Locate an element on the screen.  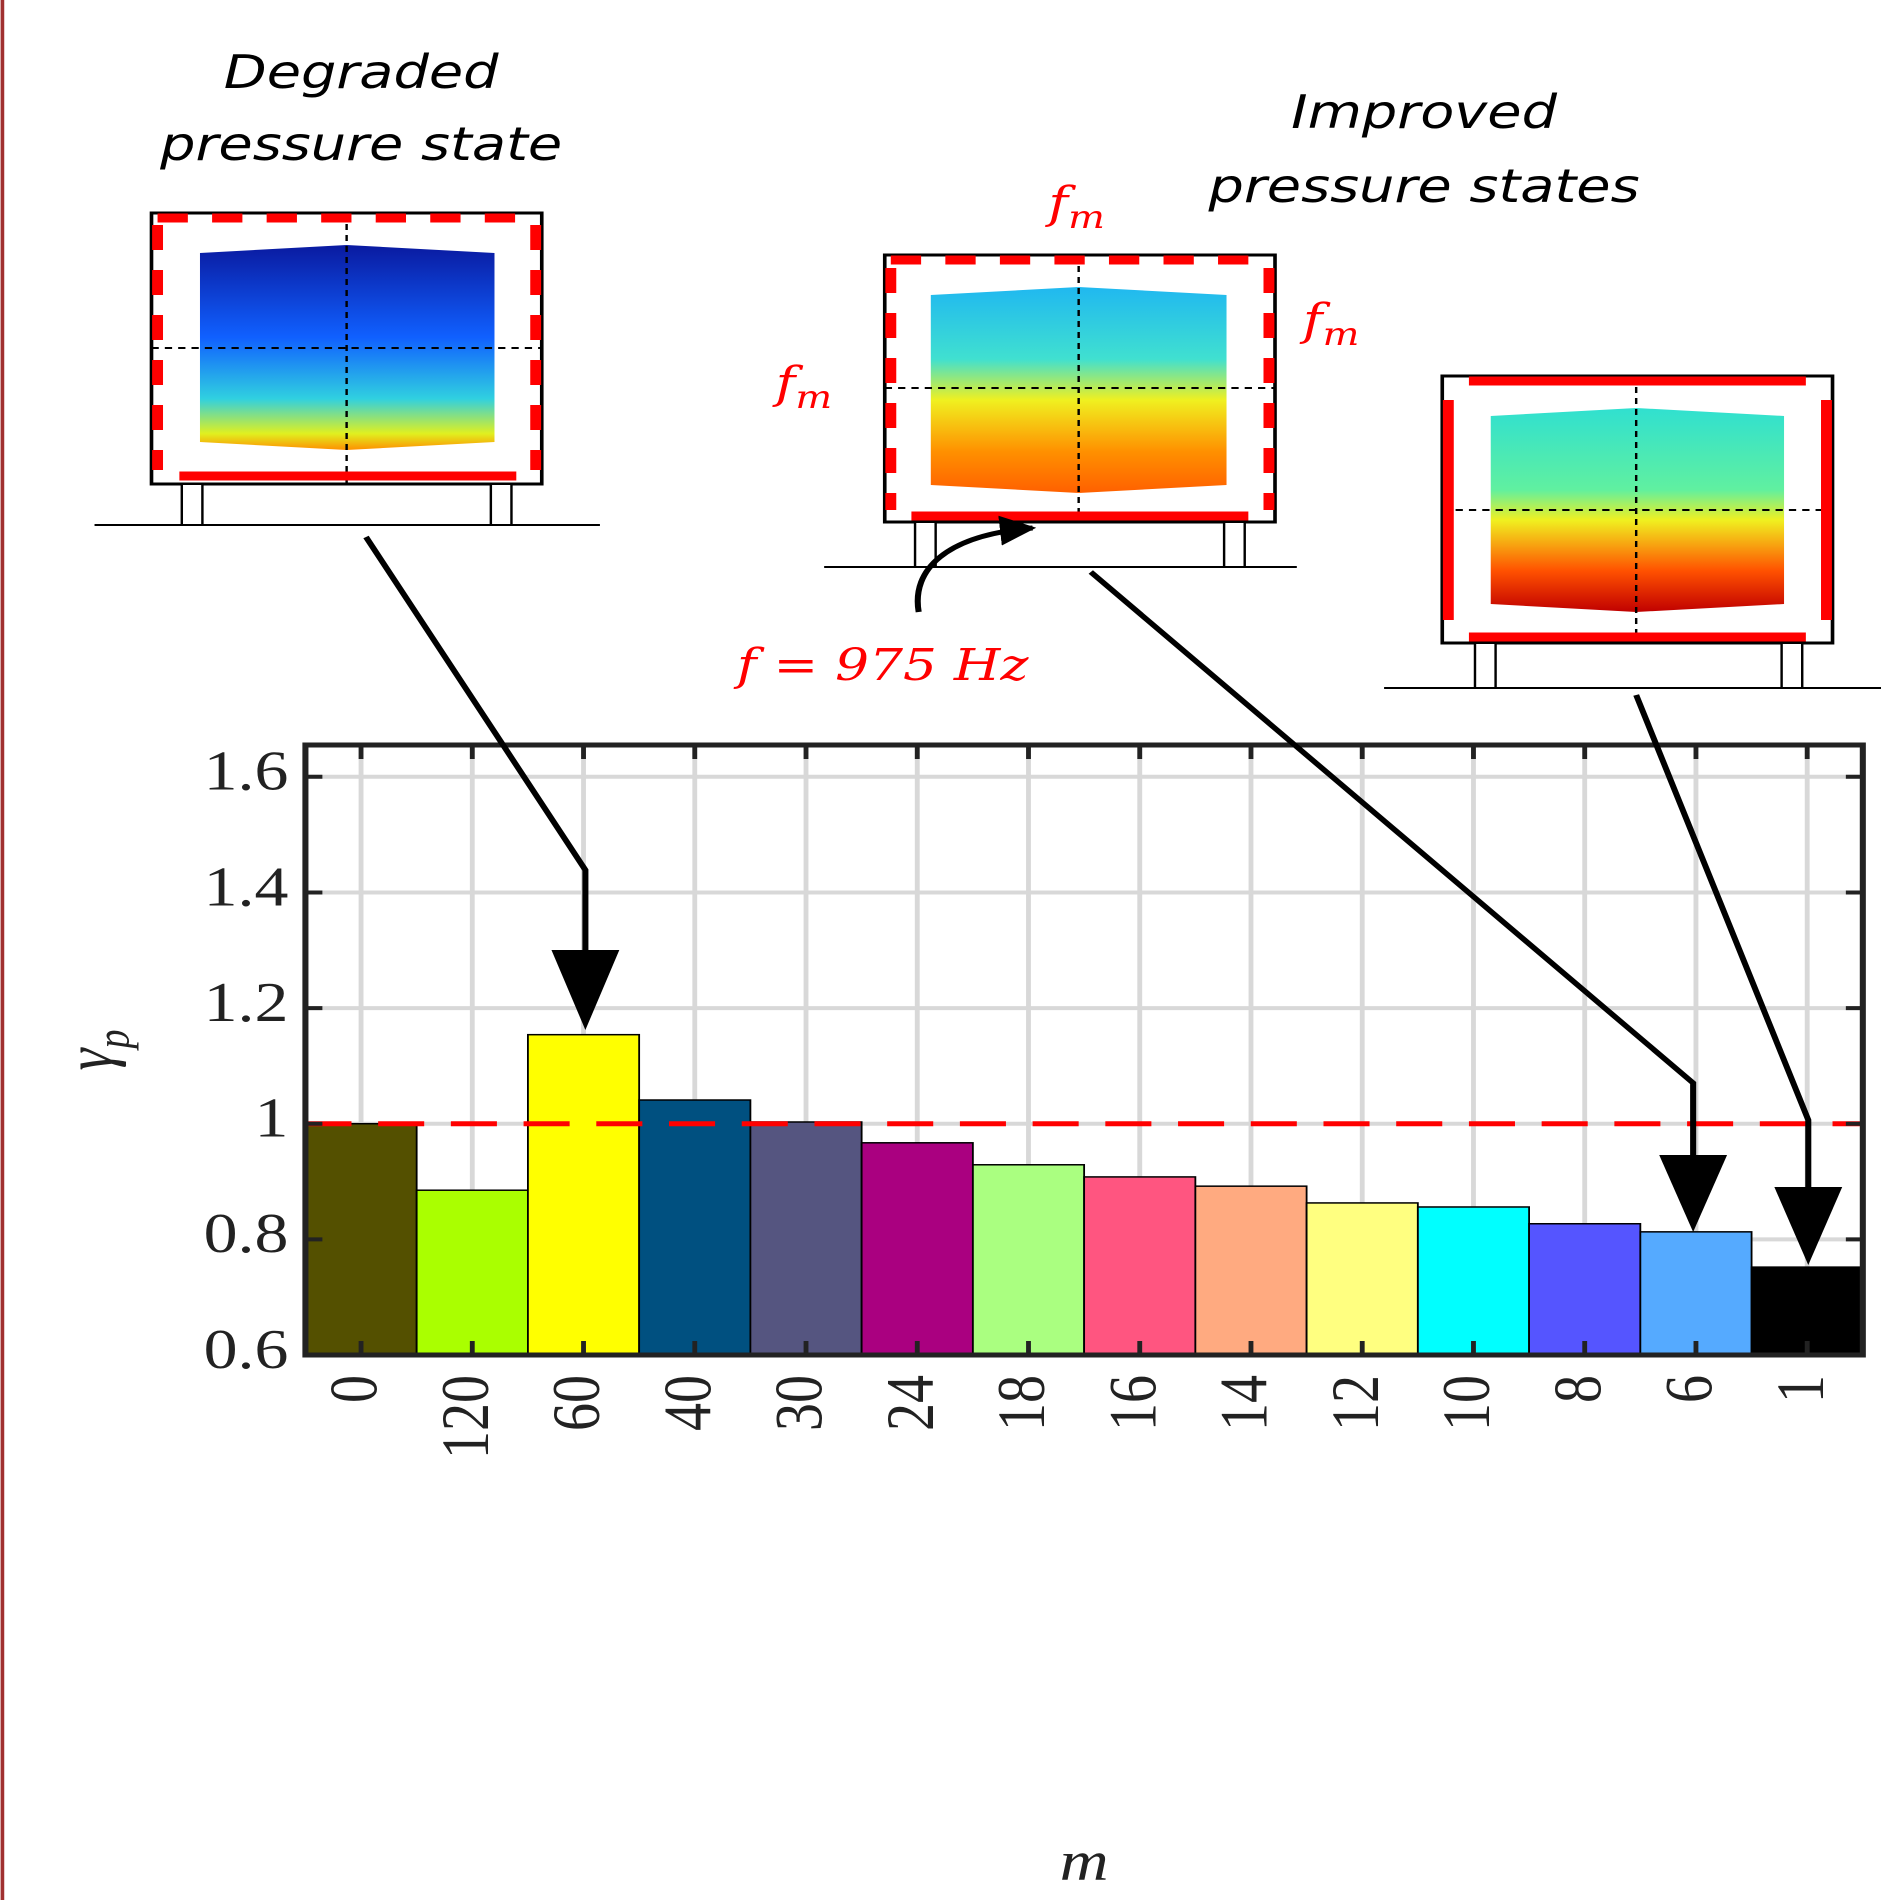
x-tick-label: 6 is located at coordinates (1690, 1389).